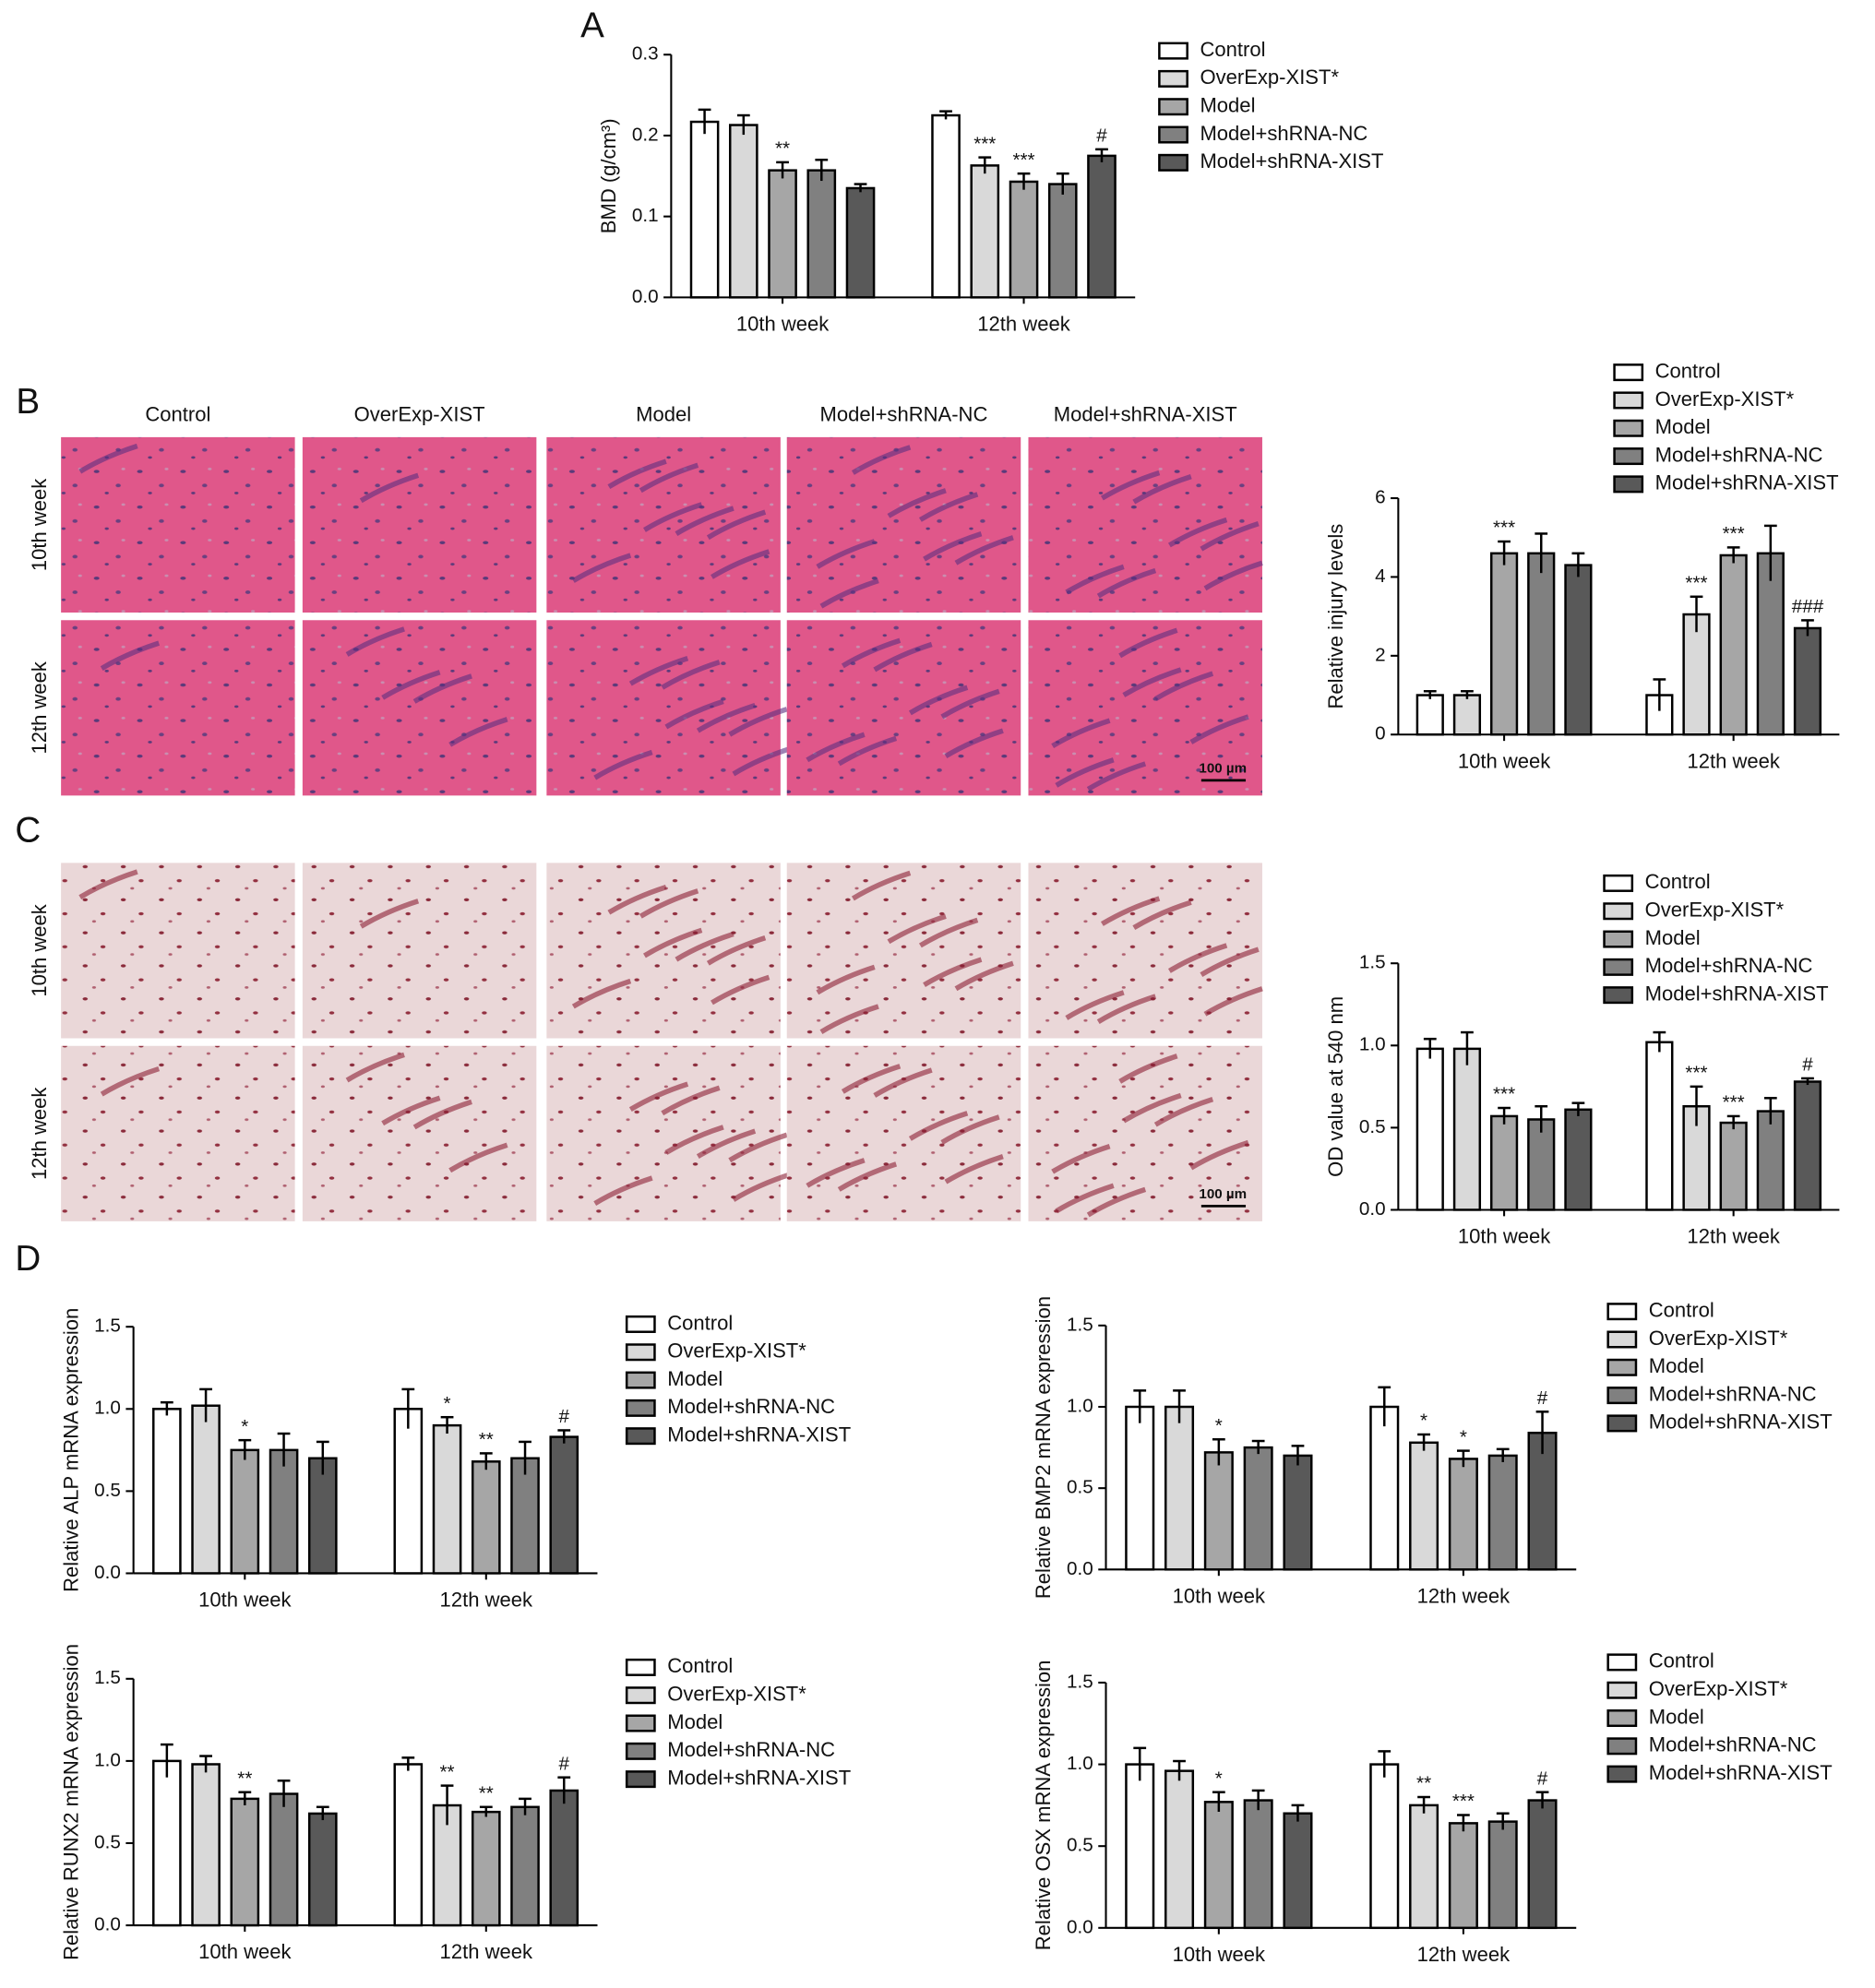 The image size is (1875, 1988). What do you see at coordinates (108, 1841) in the screenshot?
I see `y-tick-label: 0.5` at bounding box center [108, 1841].